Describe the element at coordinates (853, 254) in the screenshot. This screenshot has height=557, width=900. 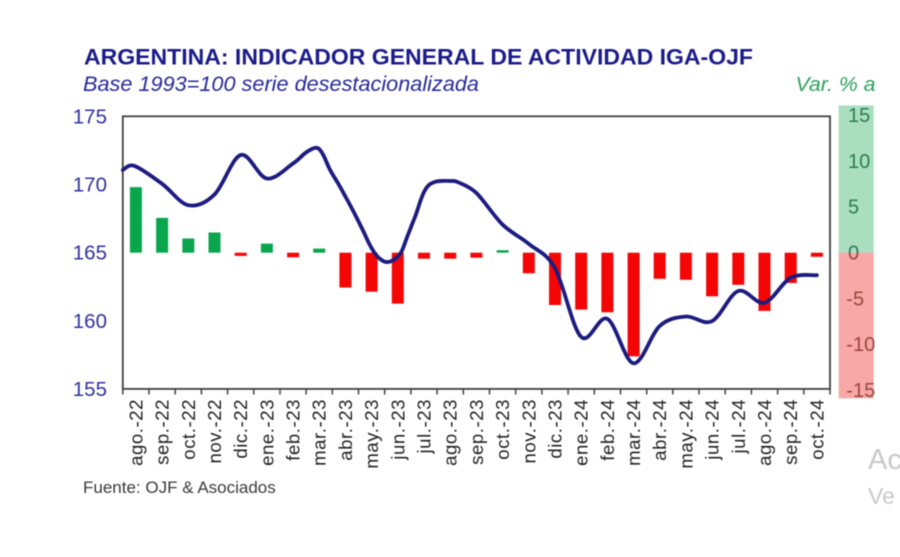
I see `svg-text: 0` at that location.